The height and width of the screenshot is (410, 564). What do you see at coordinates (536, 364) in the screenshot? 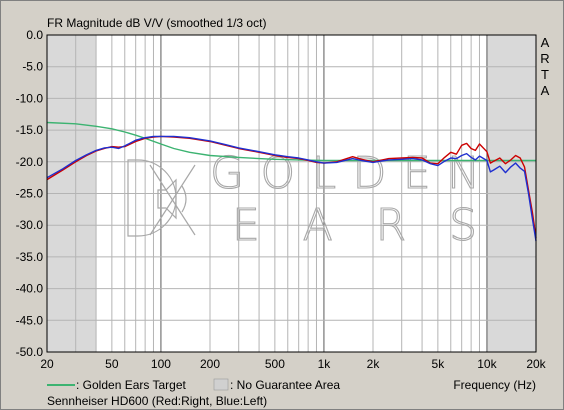
I see `x-tick-label: 20k` at bounding box center [536, 364].